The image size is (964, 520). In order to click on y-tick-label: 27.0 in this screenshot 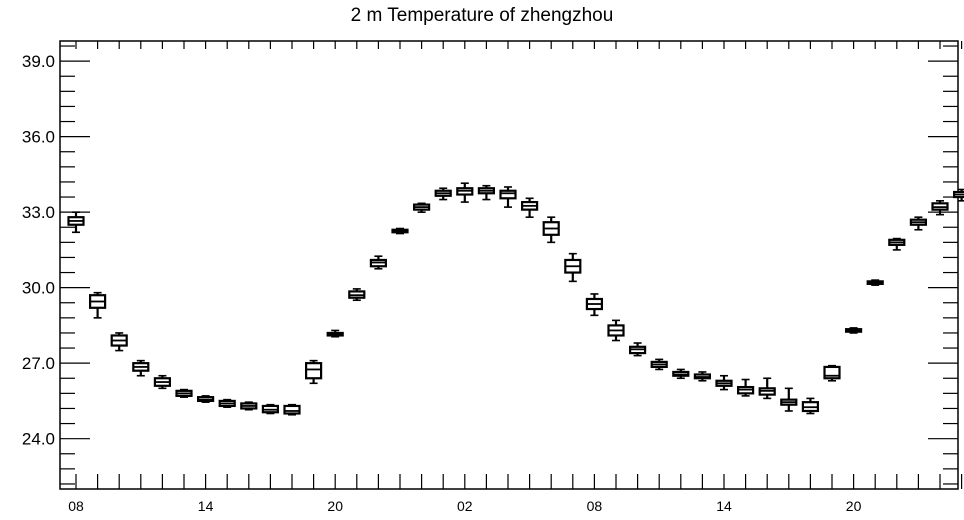, I will do `click(38, 363)`.